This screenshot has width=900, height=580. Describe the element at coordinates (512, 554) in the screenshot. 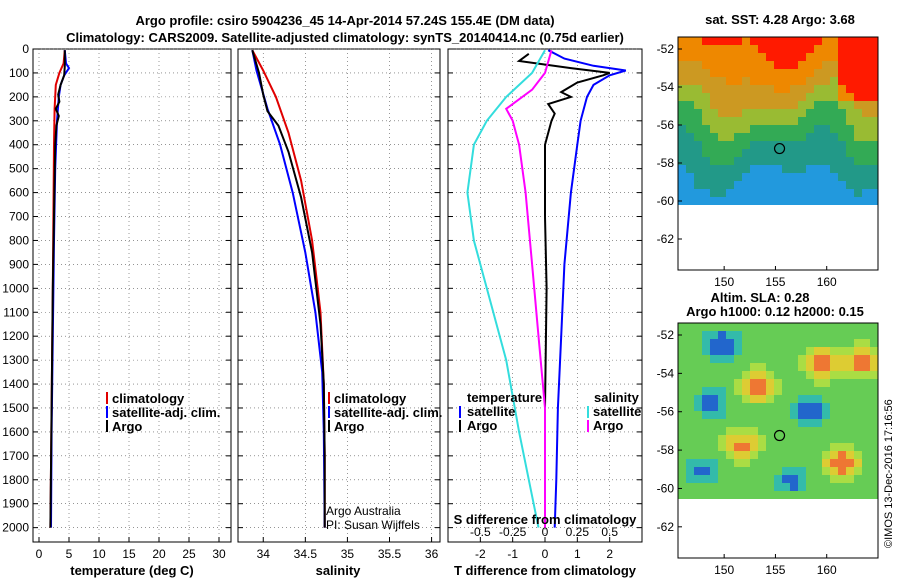

I see `x-tick-label: -1` at that location.